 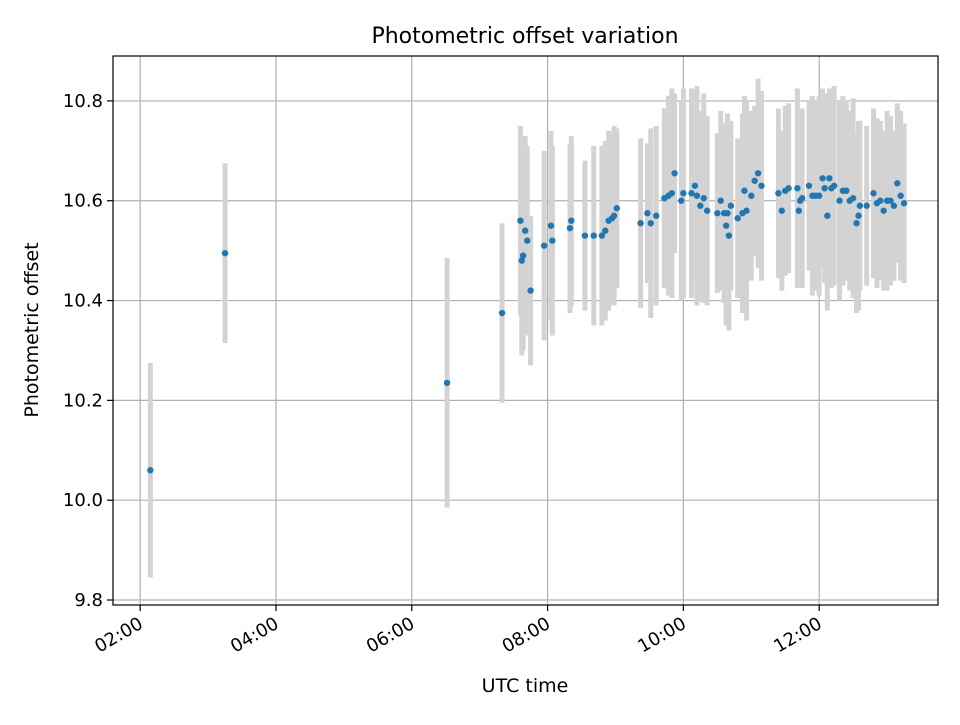 What do you see at coordinates (83, 400) in the screenshot?
I see `y-tick-label: 10.2` at bounding box center [83, 400].